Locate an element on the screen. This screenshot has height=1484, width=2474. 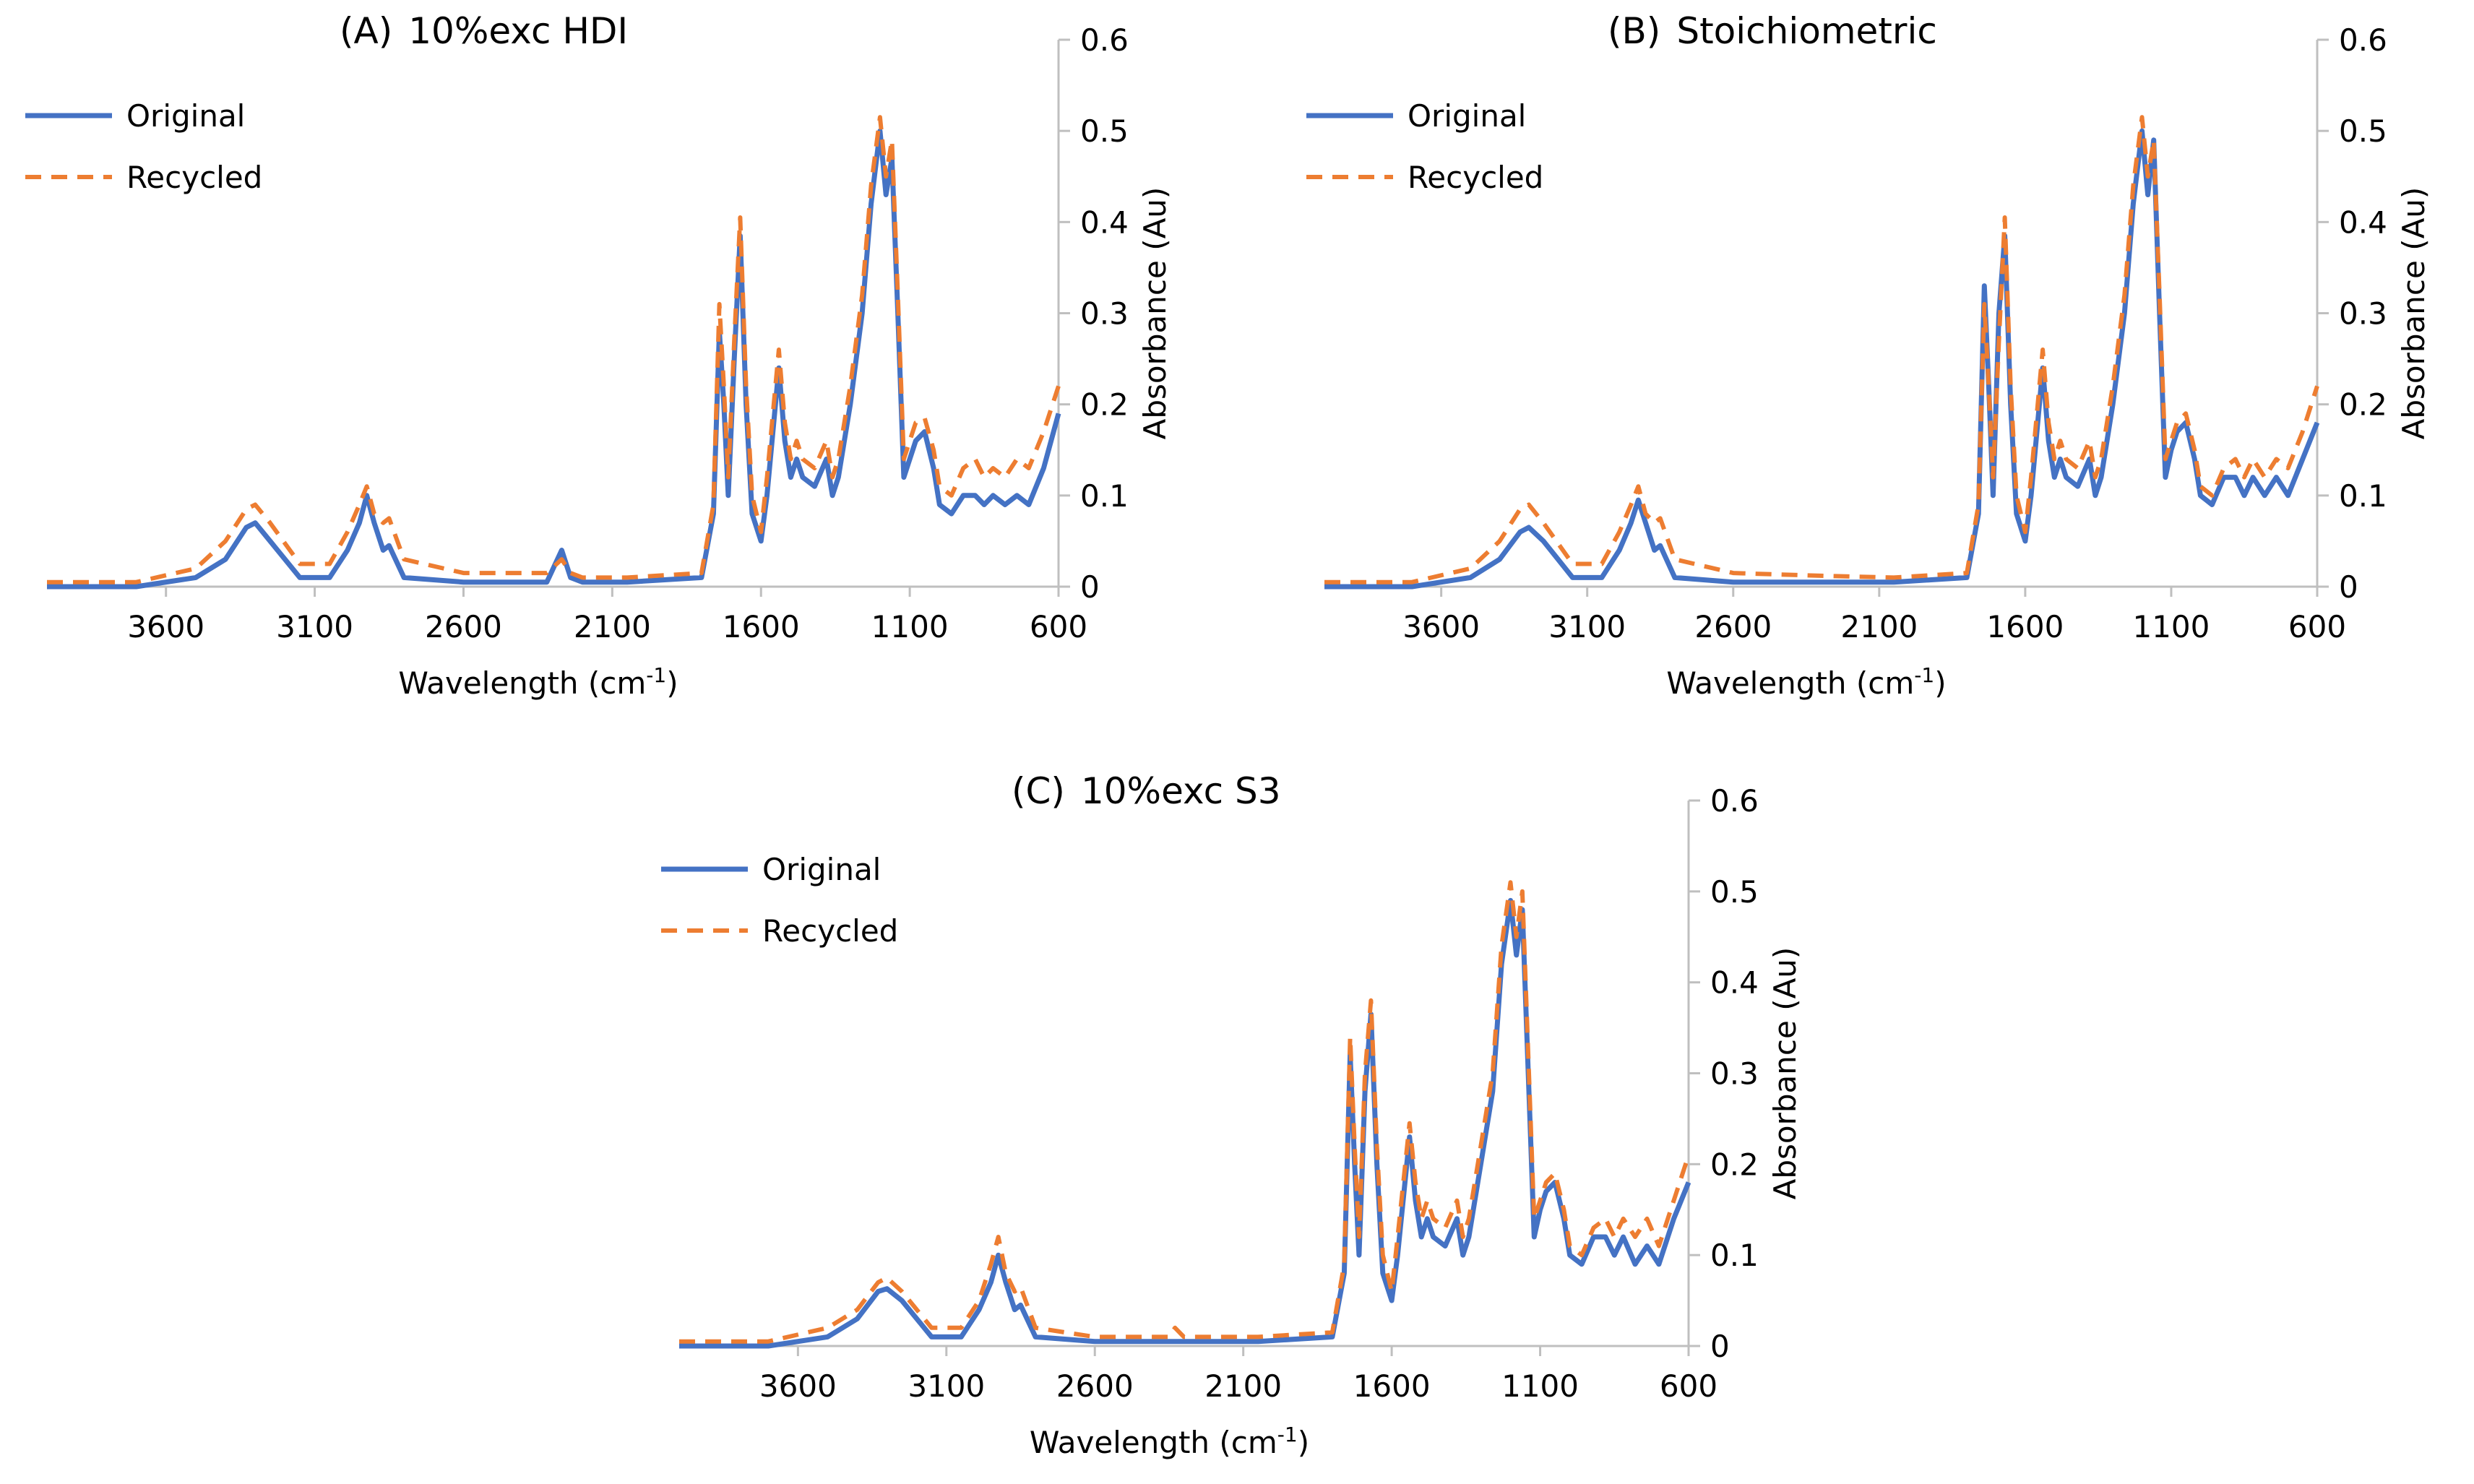
panel-title: 10%exc S3 is located at coordinates (1181, 791).